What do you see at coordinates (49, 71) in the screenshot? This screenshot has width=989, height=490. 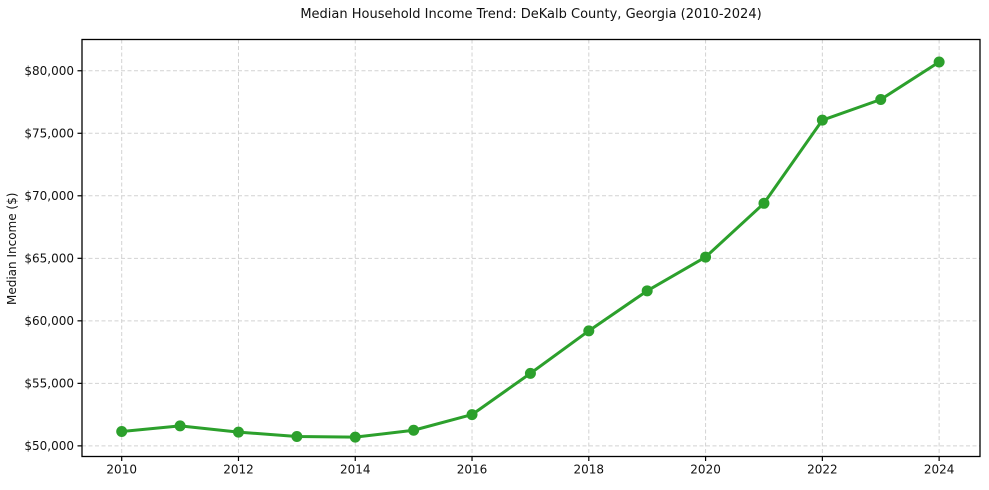 I see `y-tick-label: $80,000` at bounding box center [49, 71].